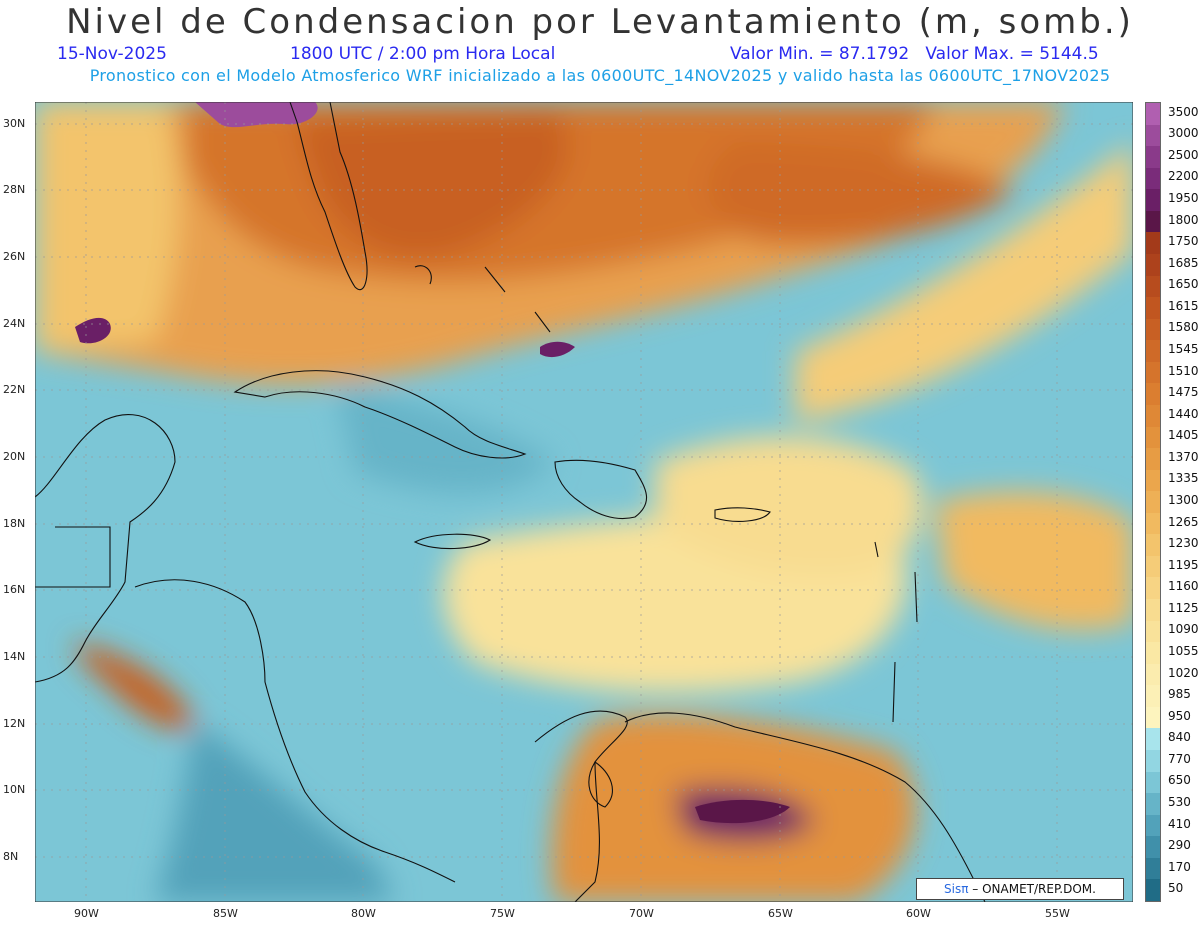 The image size is (1200, 927). What do you see at coordinates (14, 123) in the screenshot?
I see `lat-label: 30N` at bounding box center [14, 123].